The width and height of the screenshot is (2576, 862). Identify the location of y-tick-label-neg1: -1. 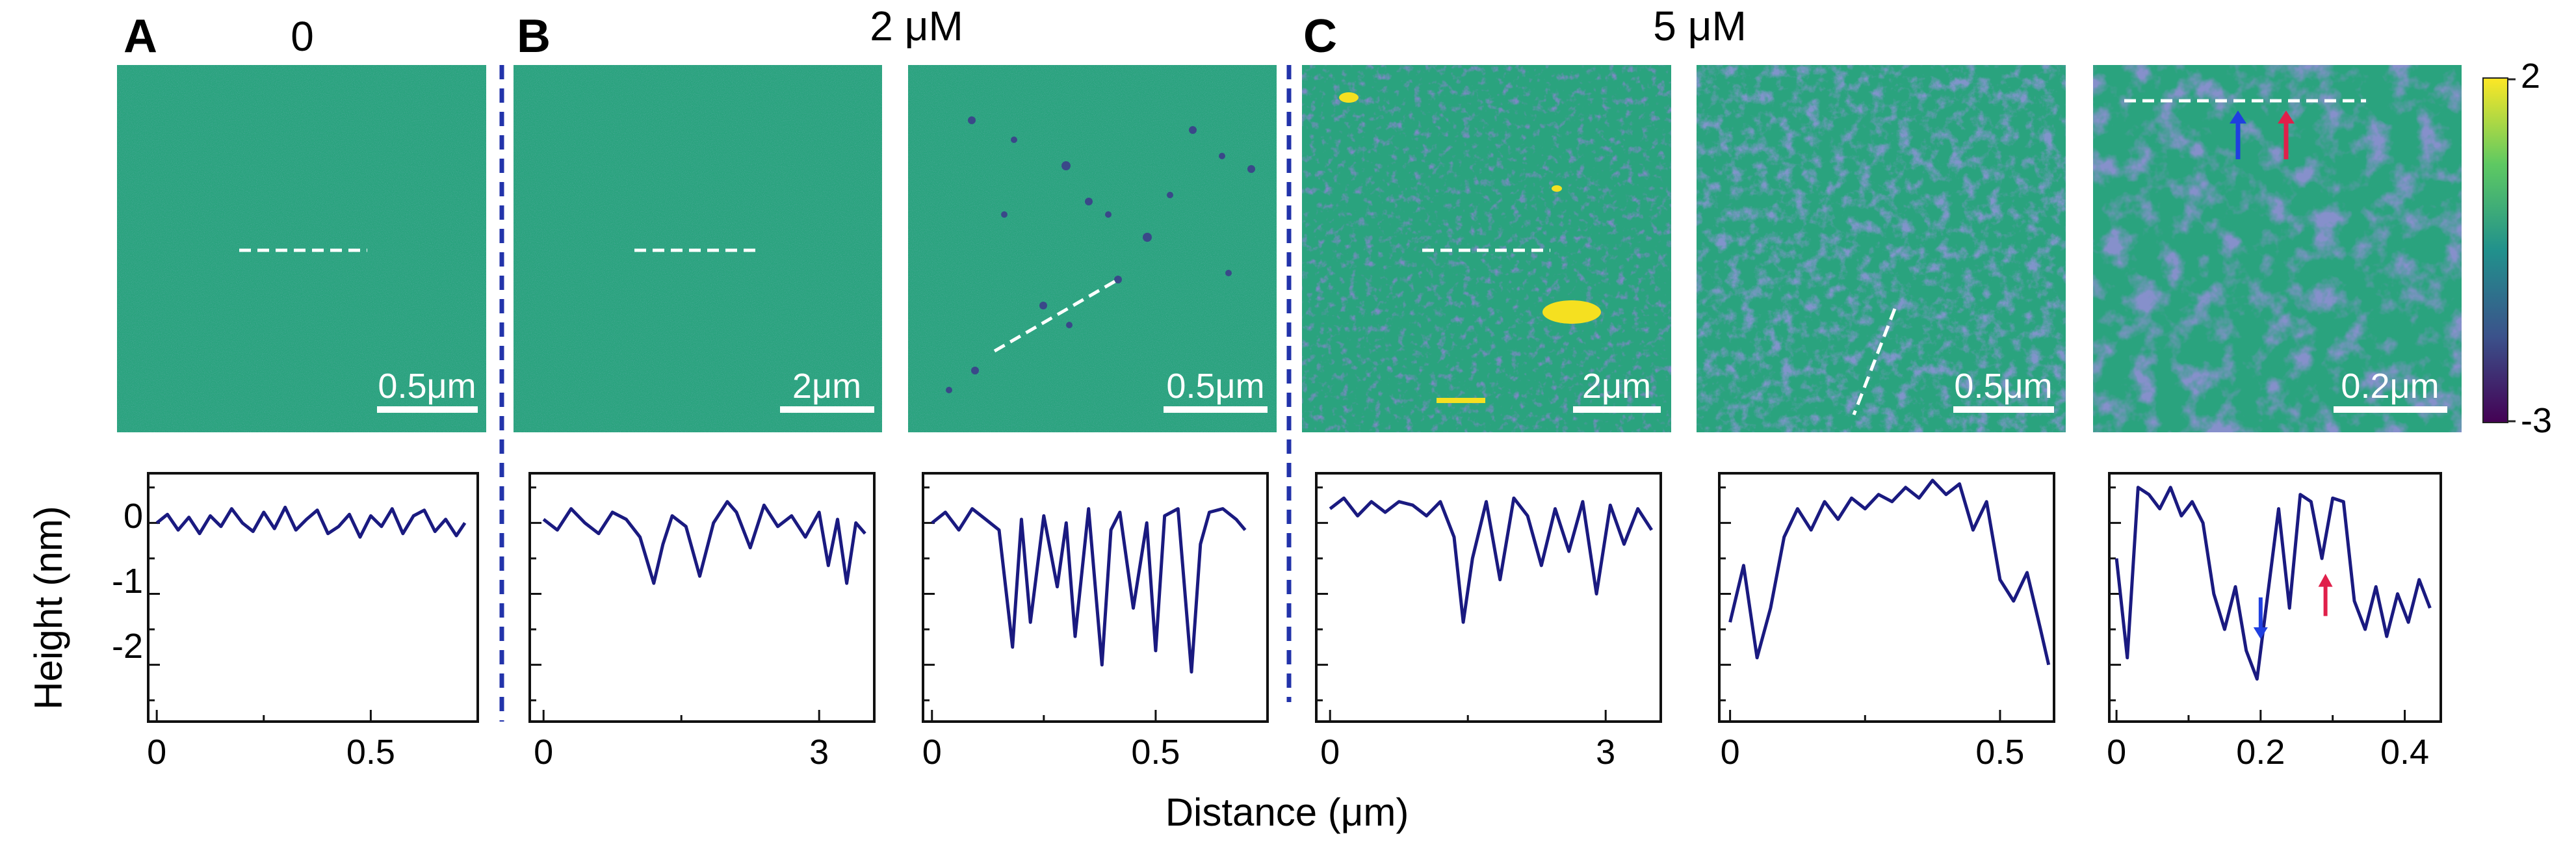
(127, 581).